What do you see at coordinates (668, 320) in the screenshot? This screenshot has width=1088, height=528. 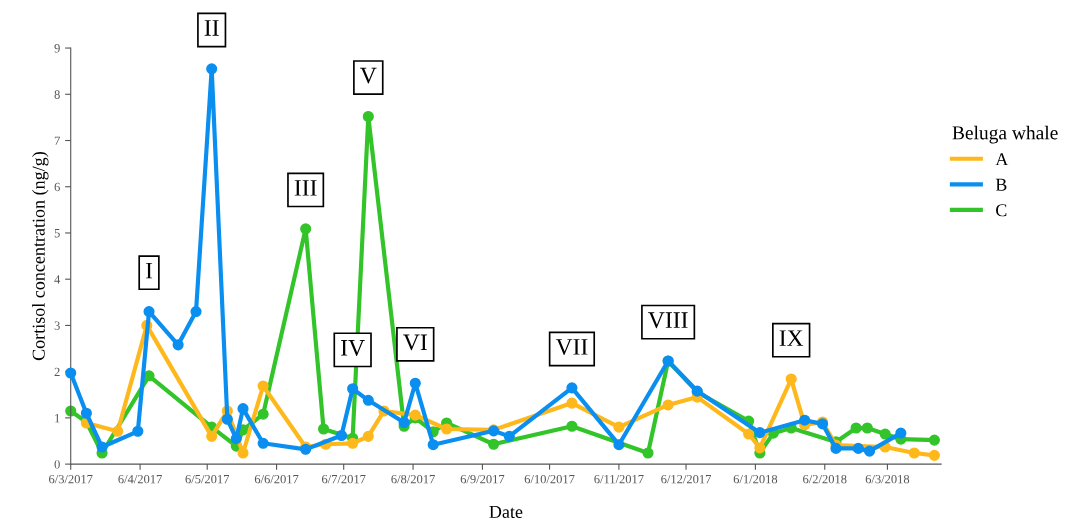 I see `annotation: VIII` at bounding box center [668, 320].